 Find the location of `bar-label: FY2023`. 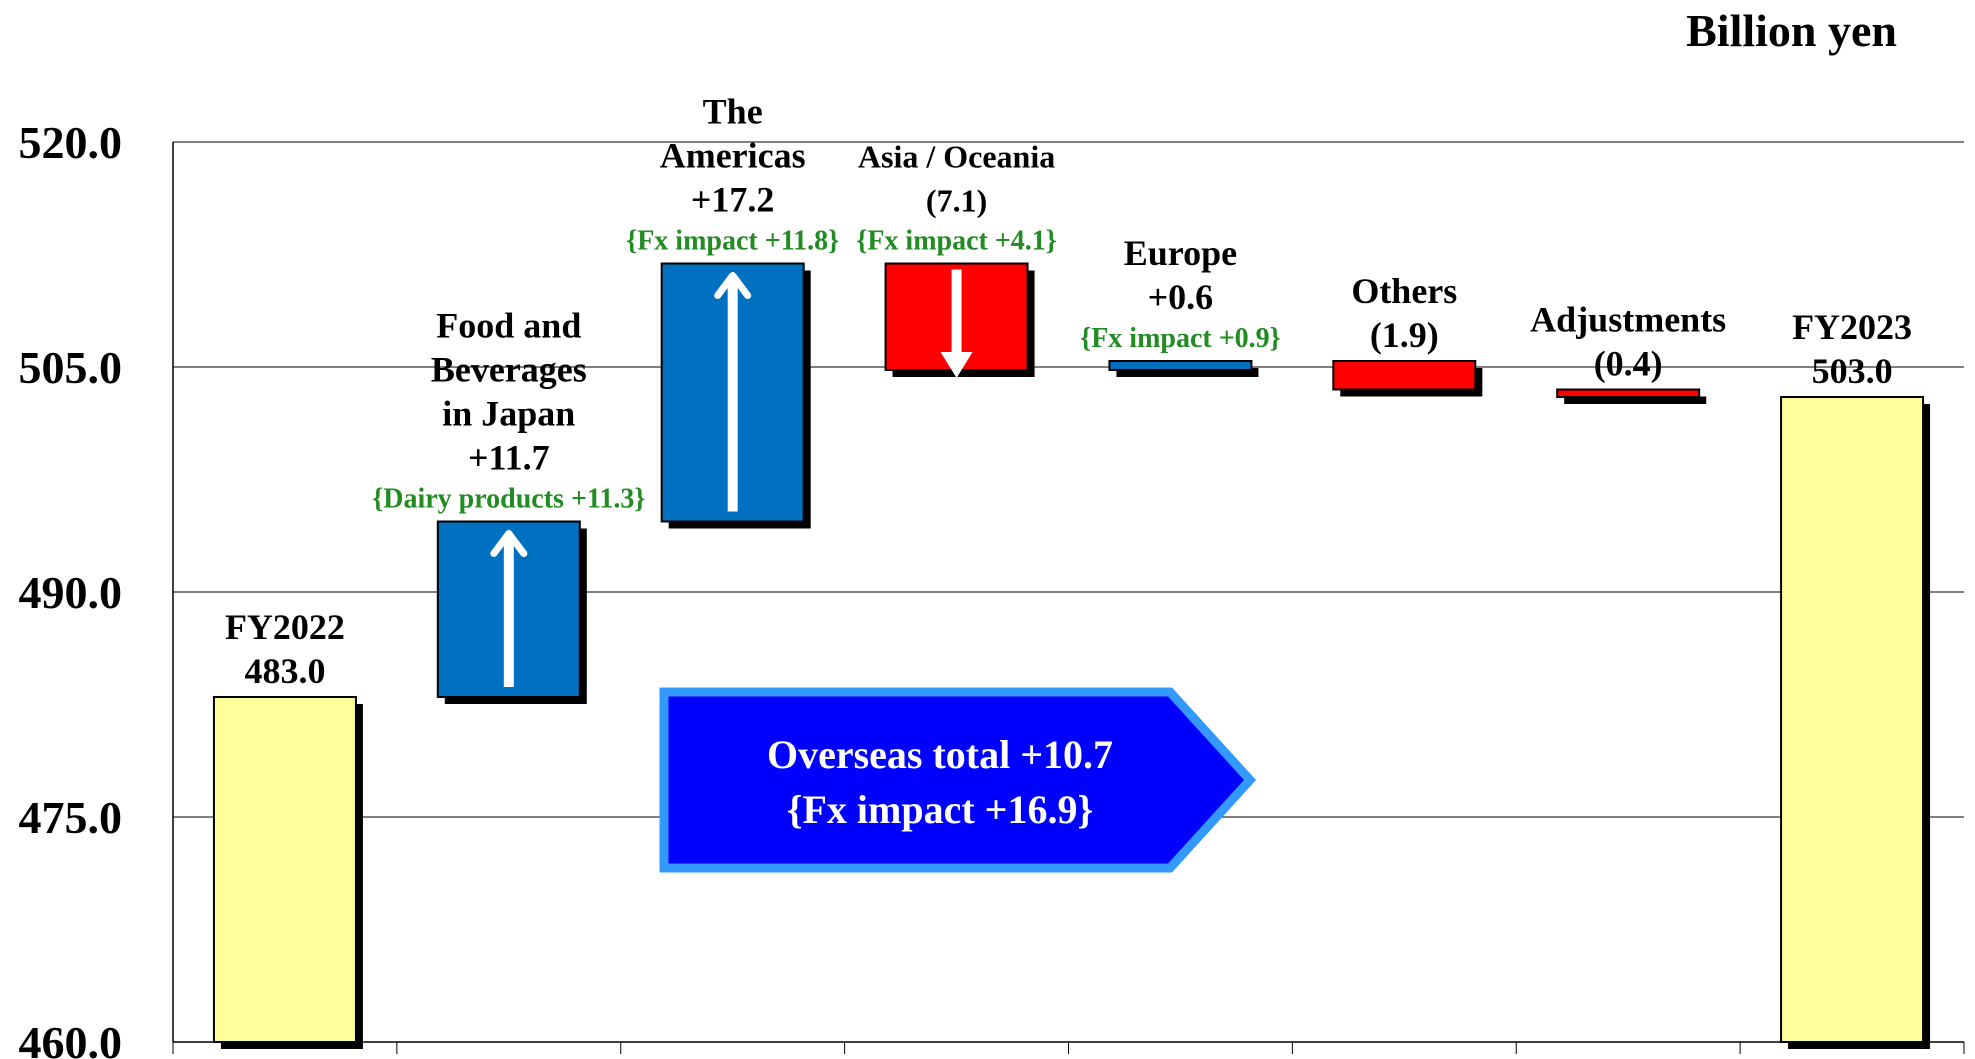

bar-label: FY2023 is located at coordinates (1852, 327).